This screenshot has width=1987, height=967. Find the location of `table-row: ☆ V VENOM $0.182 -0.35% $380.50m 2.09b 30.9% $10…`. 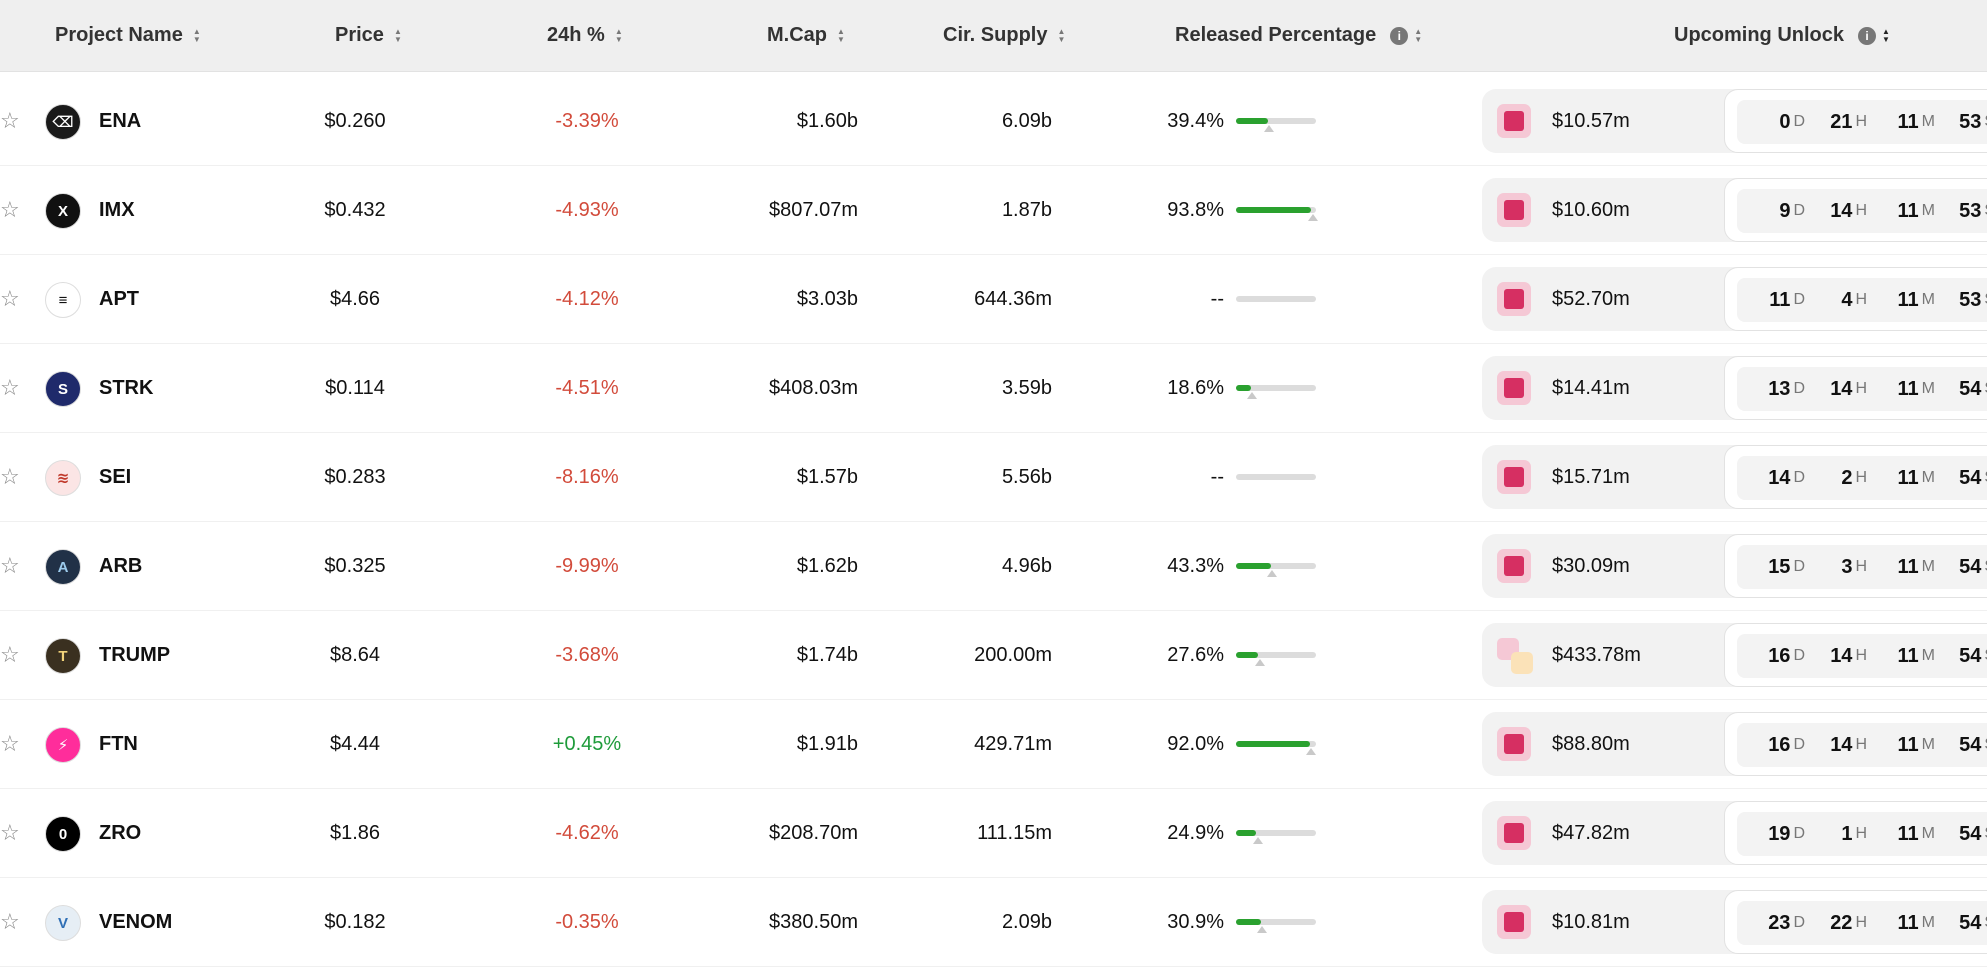

table-row: ☆ V VENOM $0.182 -0.35% $380.50m 2.09b 30.9% $10… is located at coordinates (993, 922).